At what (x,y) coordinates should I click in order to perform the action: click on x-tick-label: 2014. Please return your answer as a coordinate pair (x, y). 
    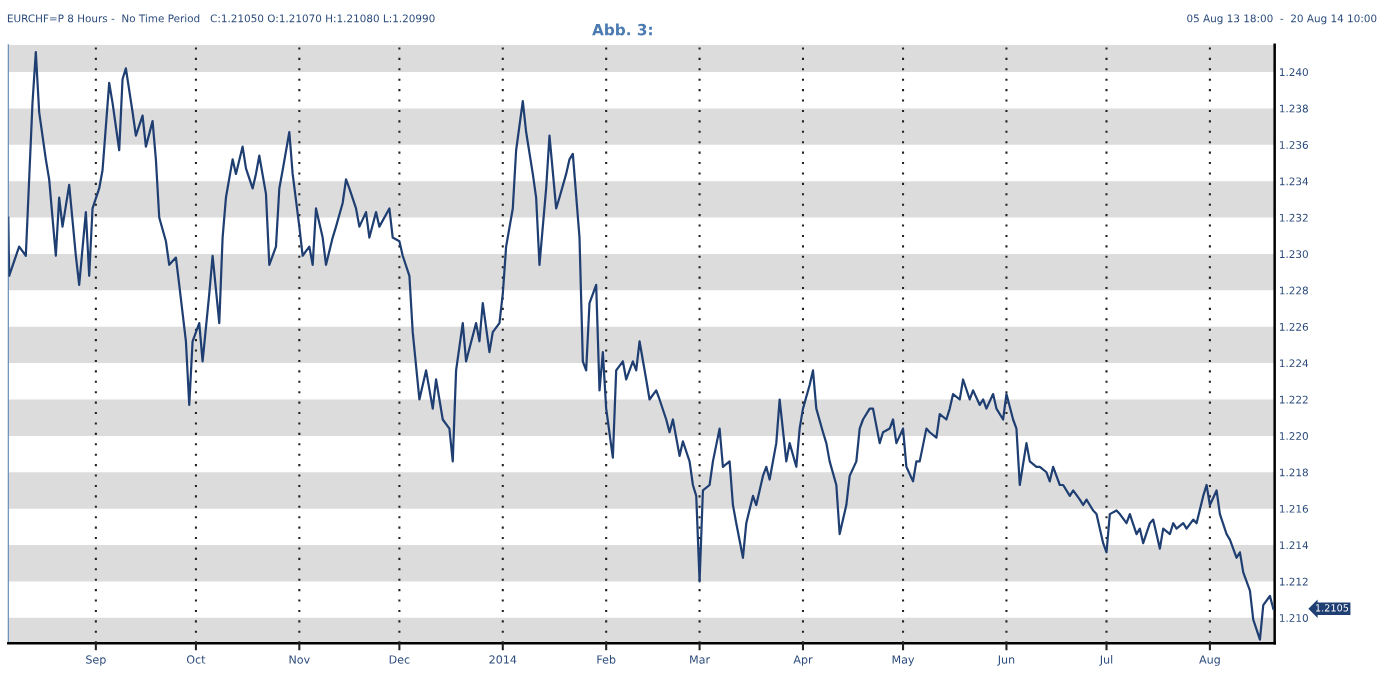
    Looking at the image, I should click on (503, 659).